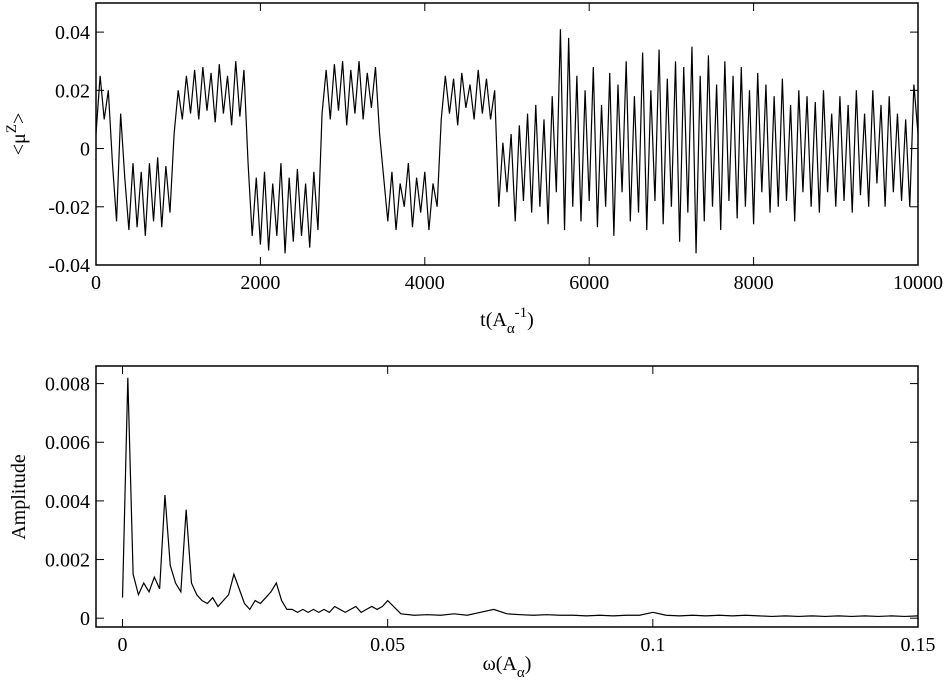 Image resolution: width=949 pixels, height=685 pixels. Describe the element at coordinates (918, 645) in the screenshot. I see `x-tick-label: 0.15` at that location.